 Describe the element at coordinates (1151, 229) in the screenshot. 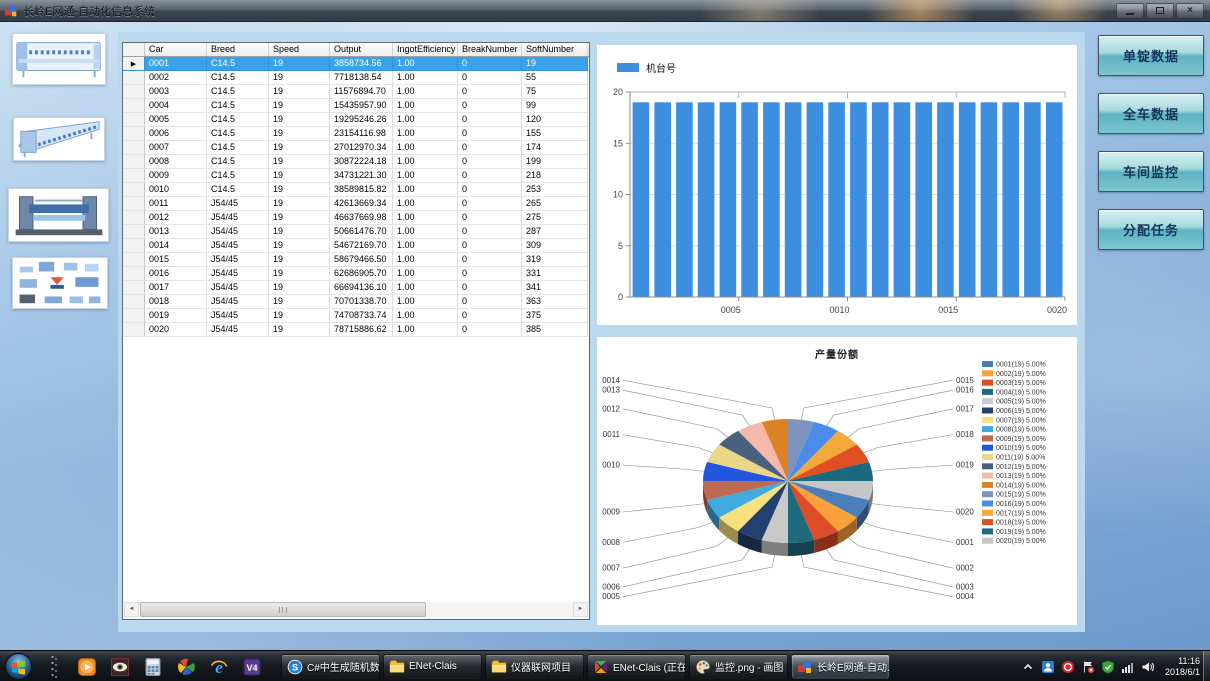

I see `button-assign-task: 分配任务` at that location.